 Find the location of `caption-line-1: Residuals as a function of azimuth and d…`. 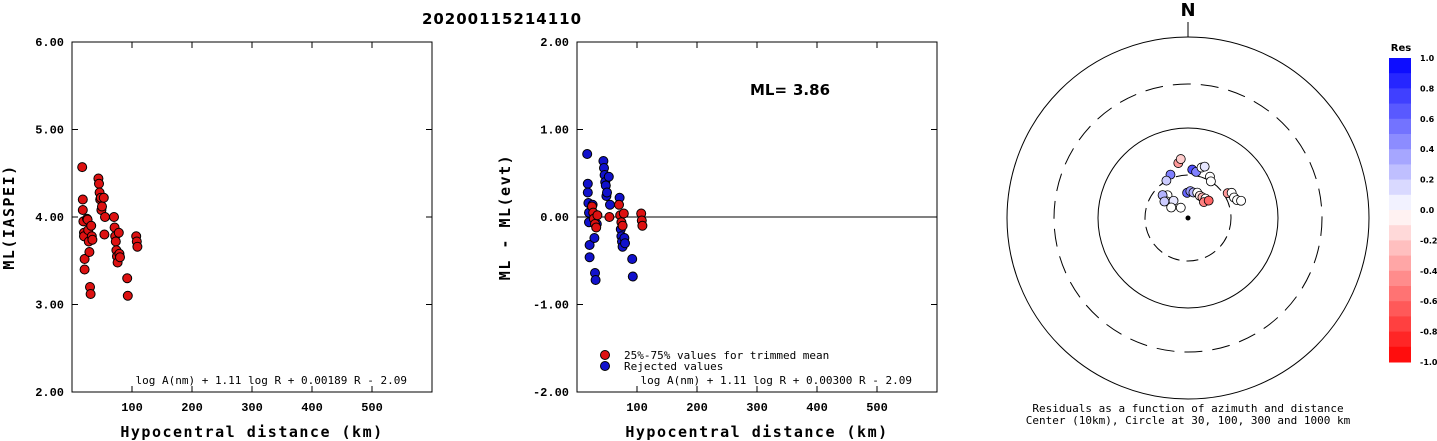

caption-line-1: Residuals as a function of azimuth and d… is located at coordinates (1187, 408).